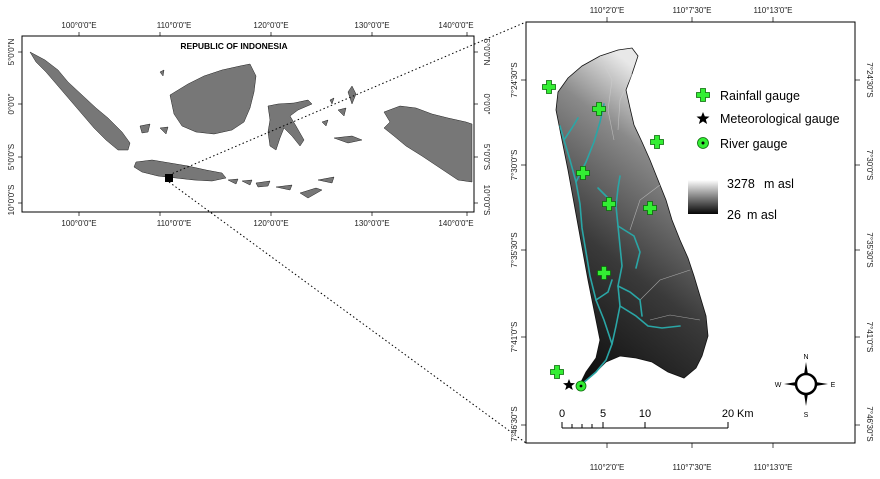 The image size is (880, 479). I want to click on compass-east-label: E, so click(833, 385).